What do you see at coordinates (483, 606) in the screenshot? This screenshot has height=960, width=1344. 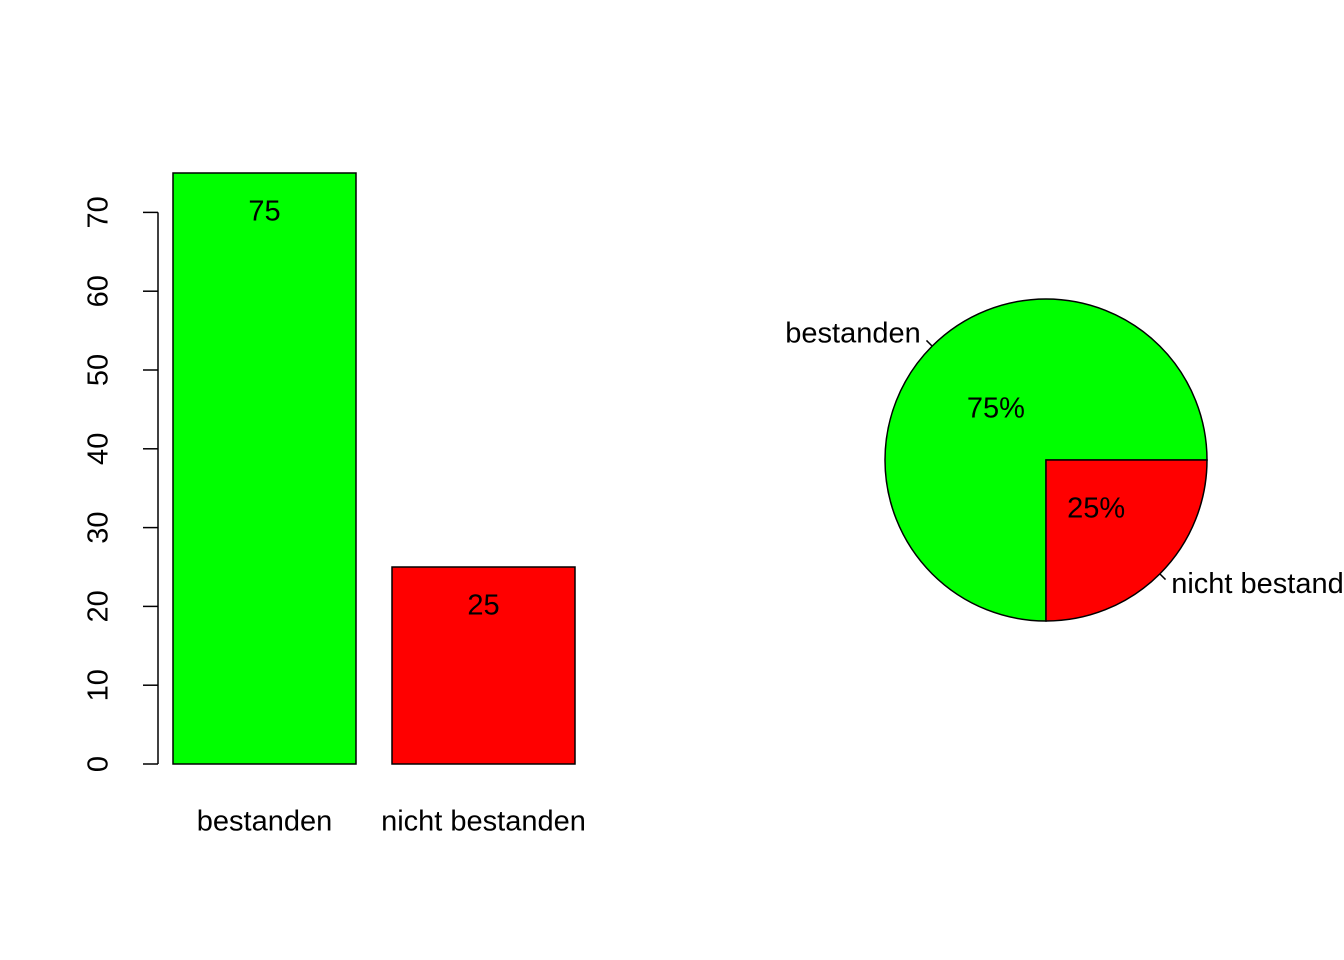 I see `data-label: 25` at bounding box center [483, 606].